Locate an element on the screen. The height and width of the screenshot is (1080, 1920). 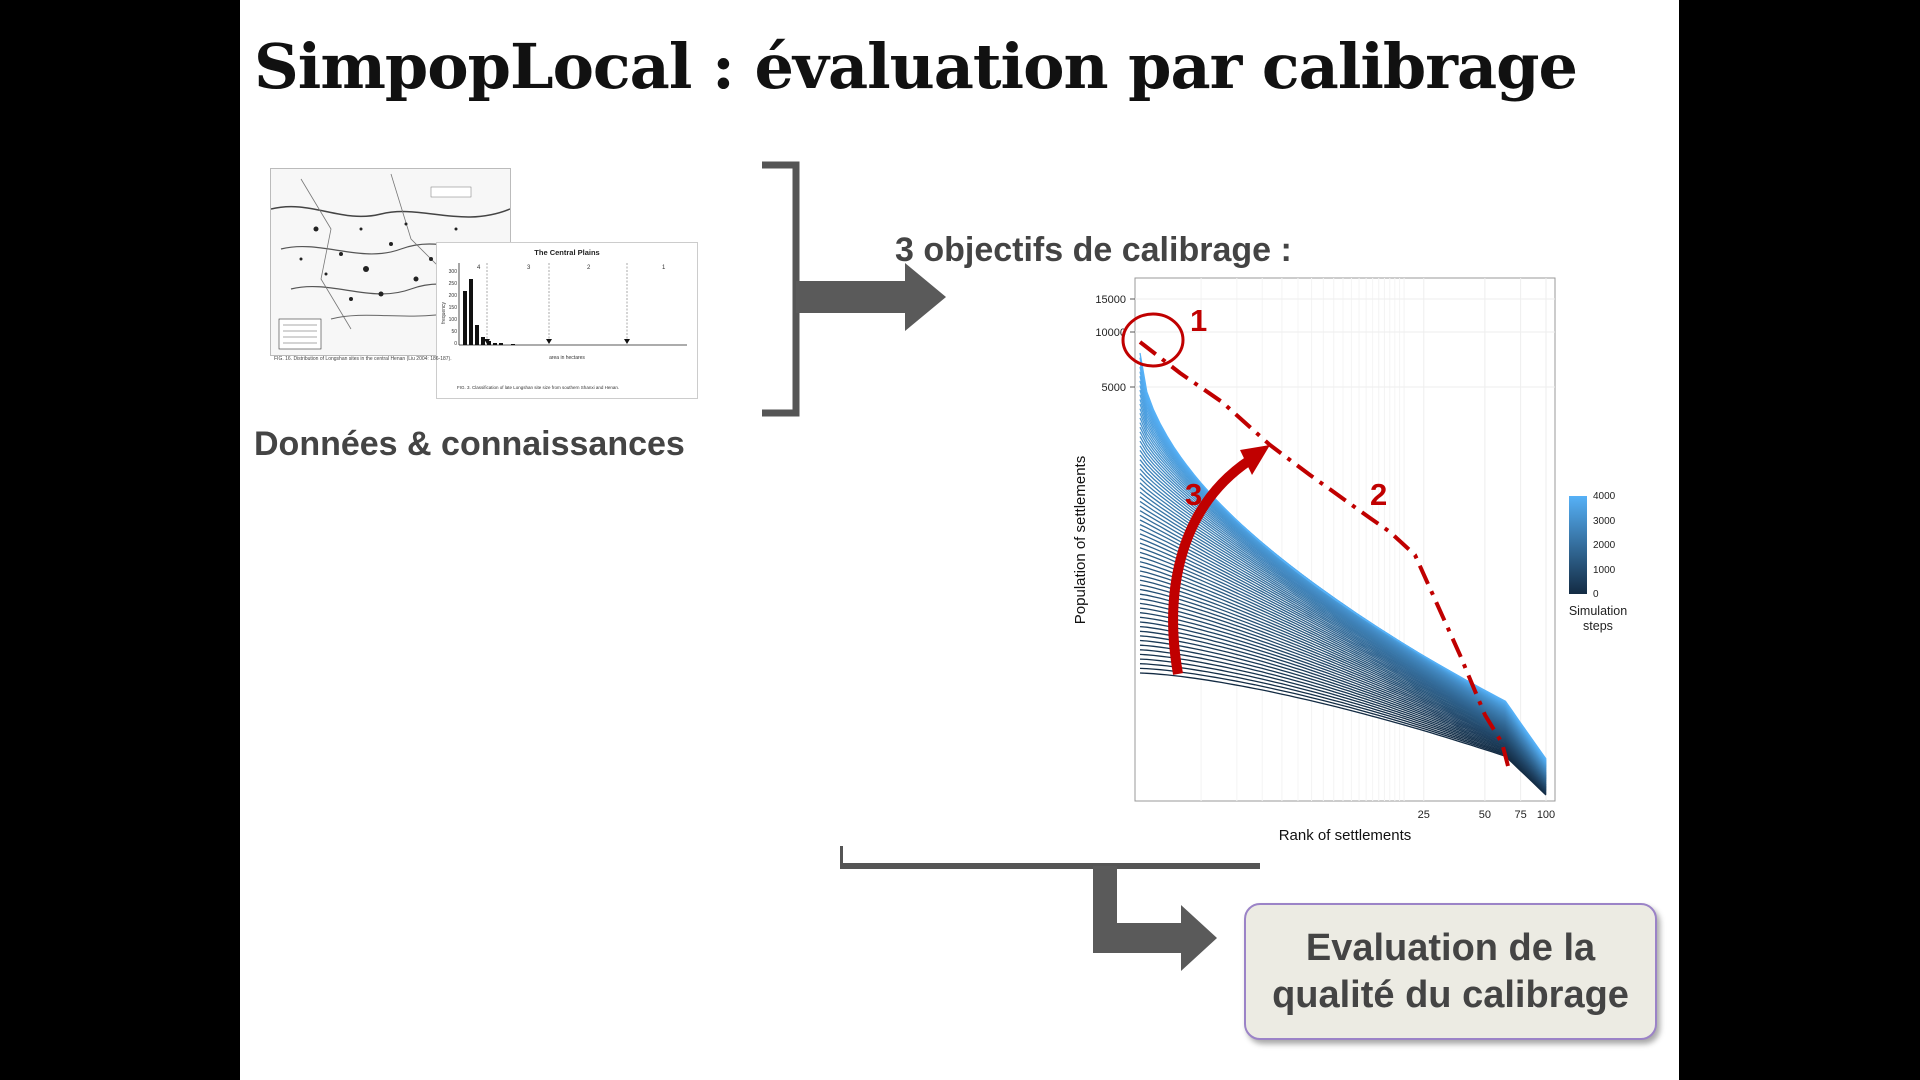
x-tick-label: 100 is located at coordinates (1546, 815).